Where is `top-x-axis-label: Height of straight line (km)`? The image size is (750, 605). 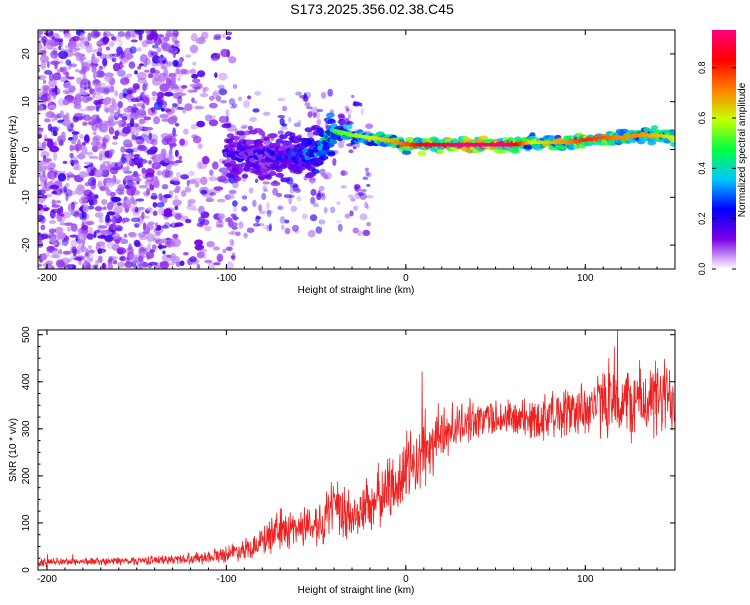
top-x-axis-label: Height of straight line (km) is located at coordinates (356, 290).